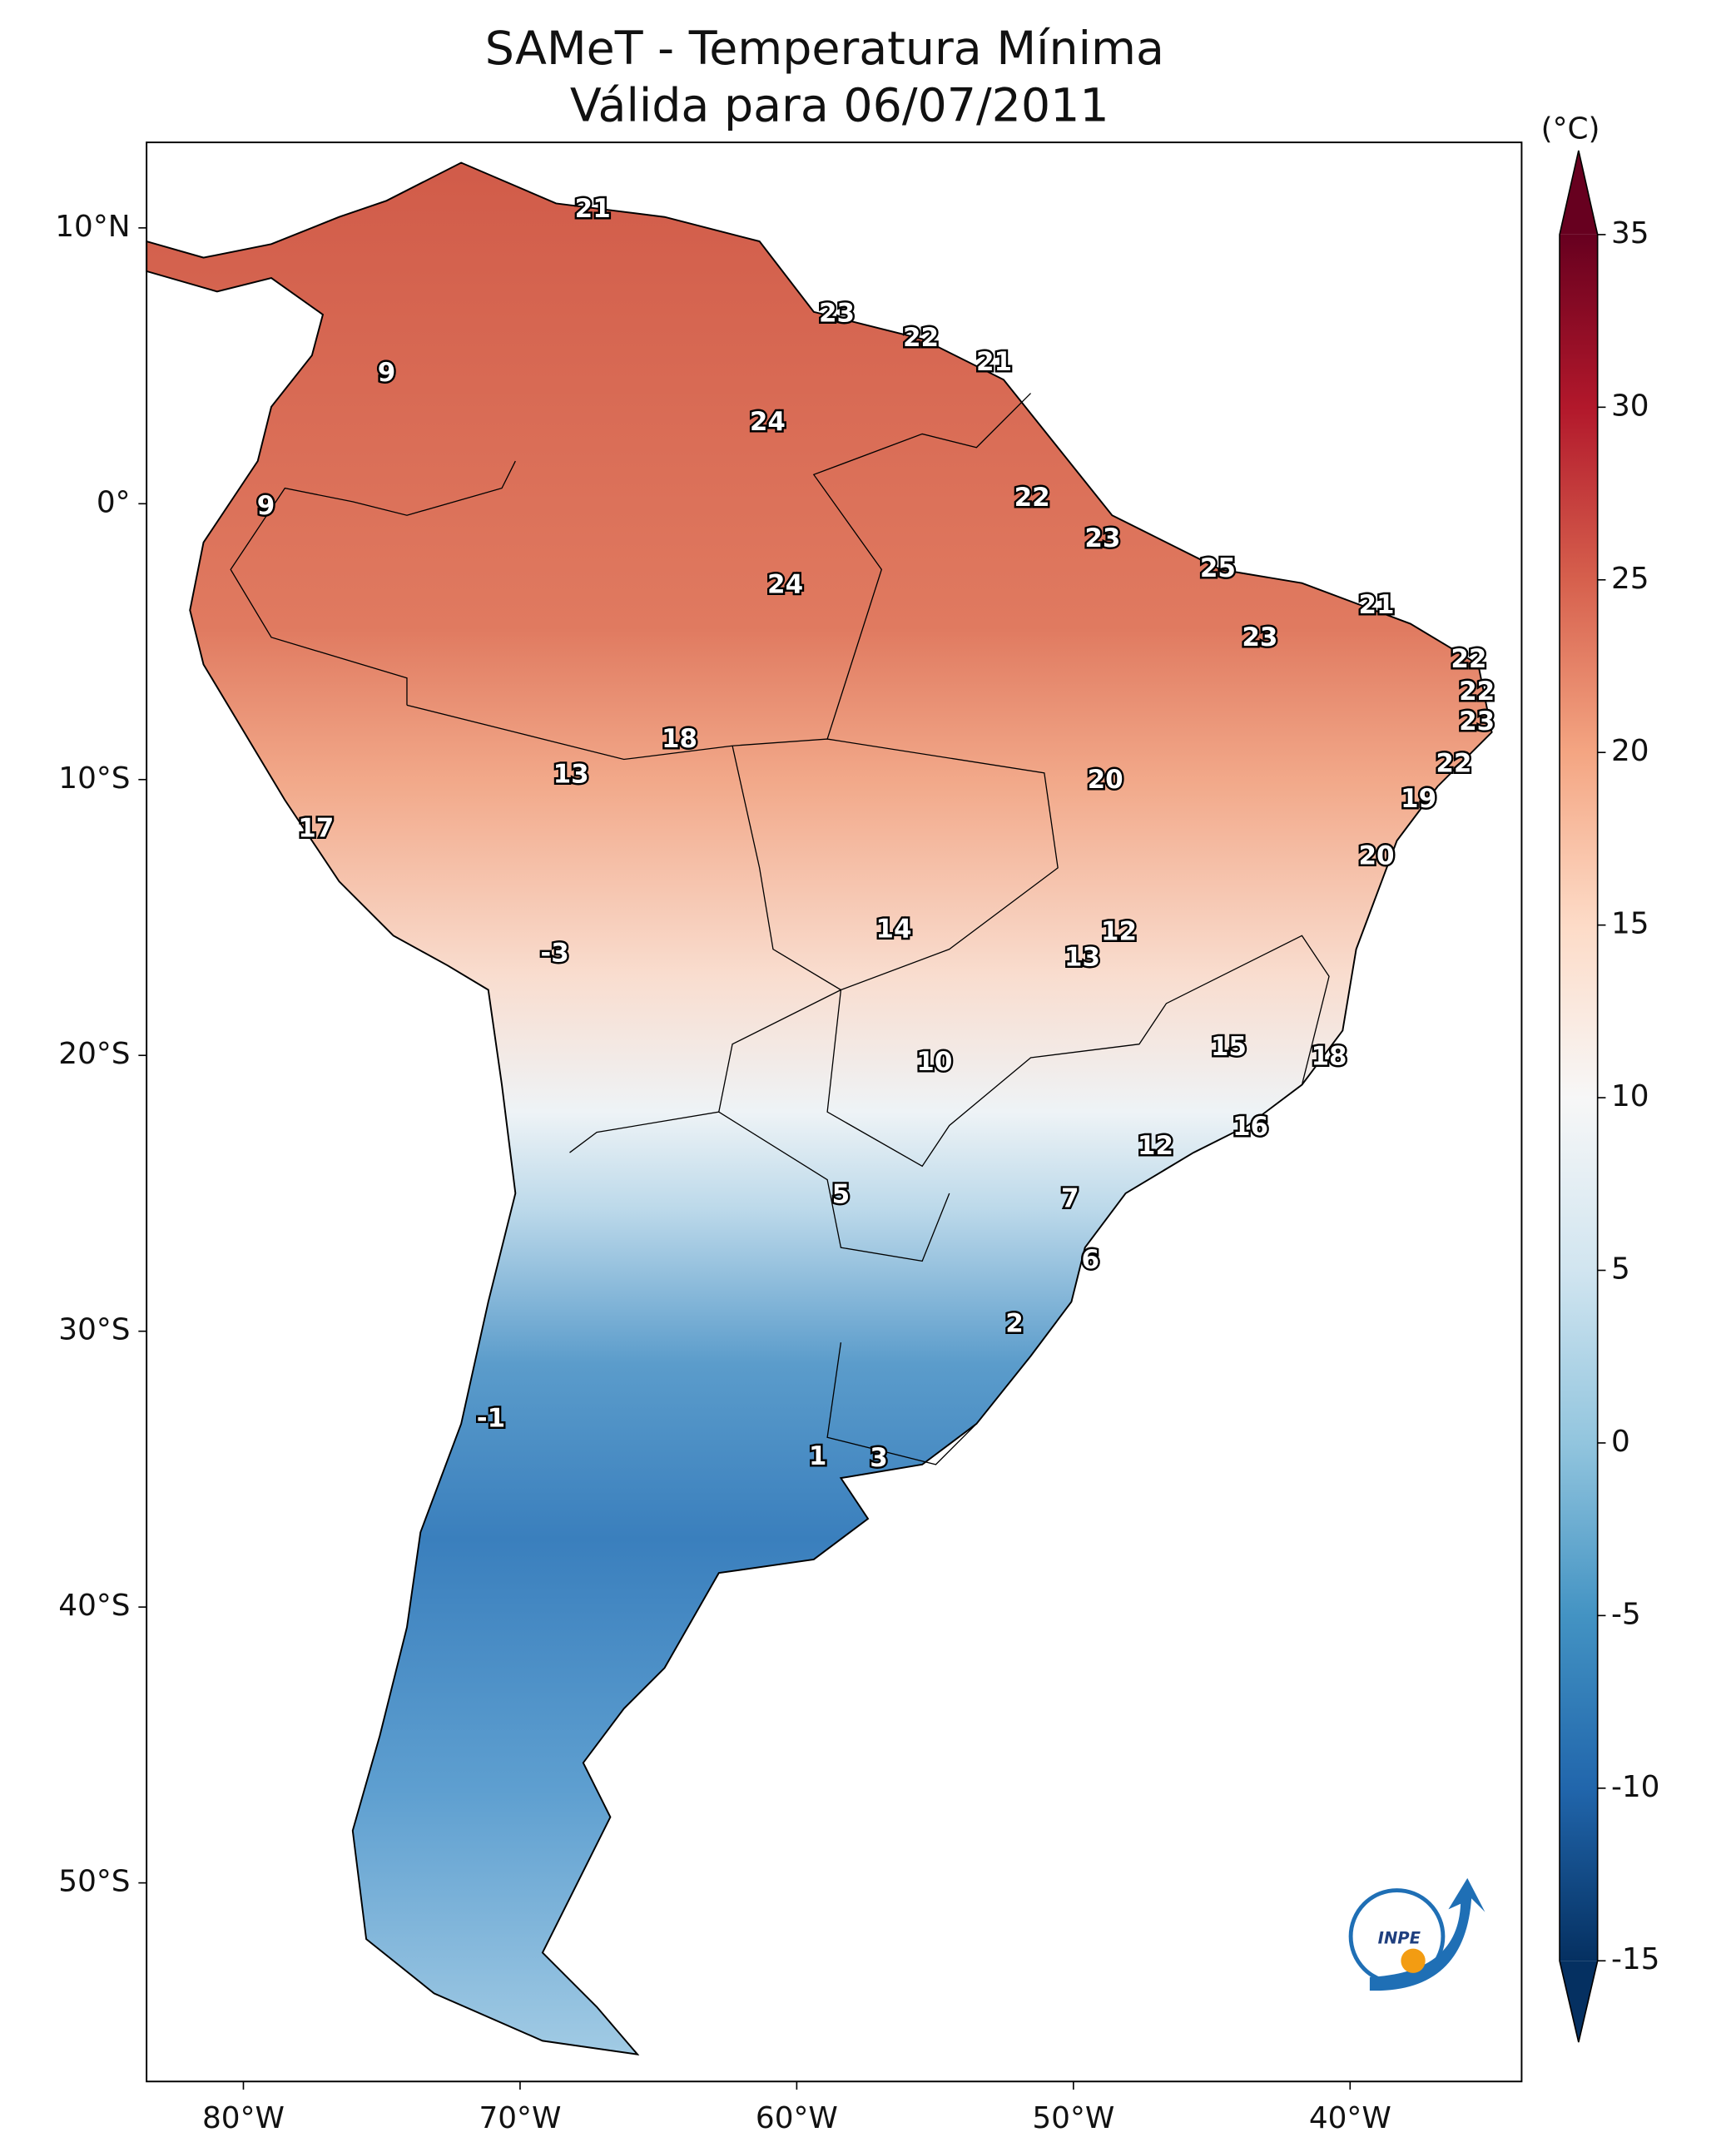 The width and height of the screenshot is (1736, 2152). I want to click on station-label: 17, so click(316, 829).